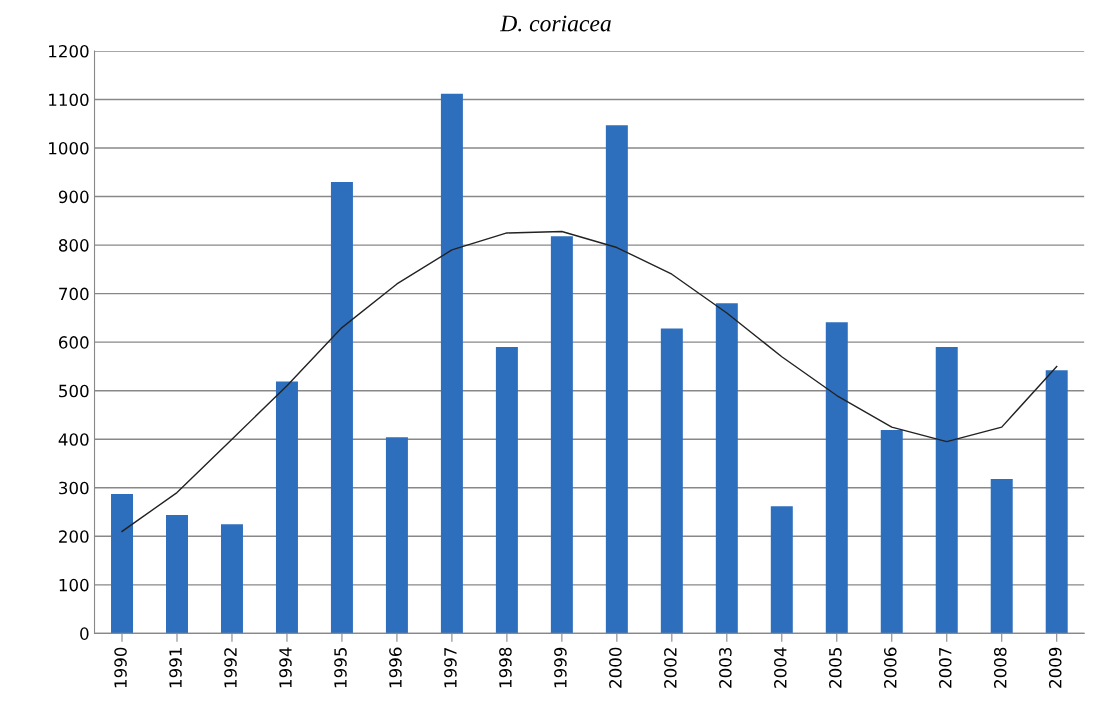 This screenshot has height=728, width=1112. Describe the element at coordinates (285, 667) in the screenshot. I see `x-tick-label: 1994` at that location.